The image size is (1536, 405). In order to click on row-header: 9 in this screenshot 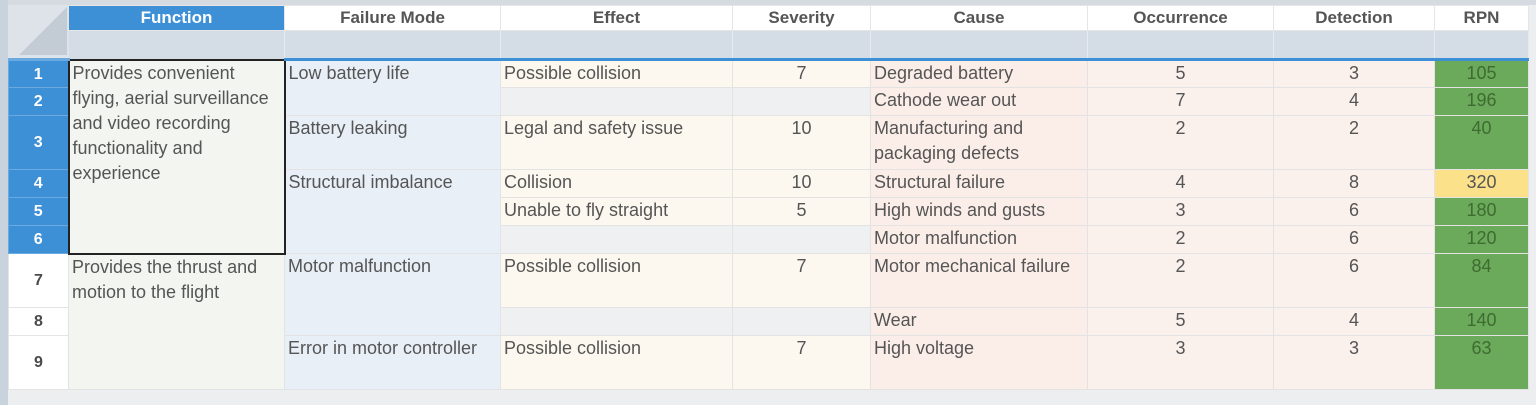, I will do `click(38, 362)`.